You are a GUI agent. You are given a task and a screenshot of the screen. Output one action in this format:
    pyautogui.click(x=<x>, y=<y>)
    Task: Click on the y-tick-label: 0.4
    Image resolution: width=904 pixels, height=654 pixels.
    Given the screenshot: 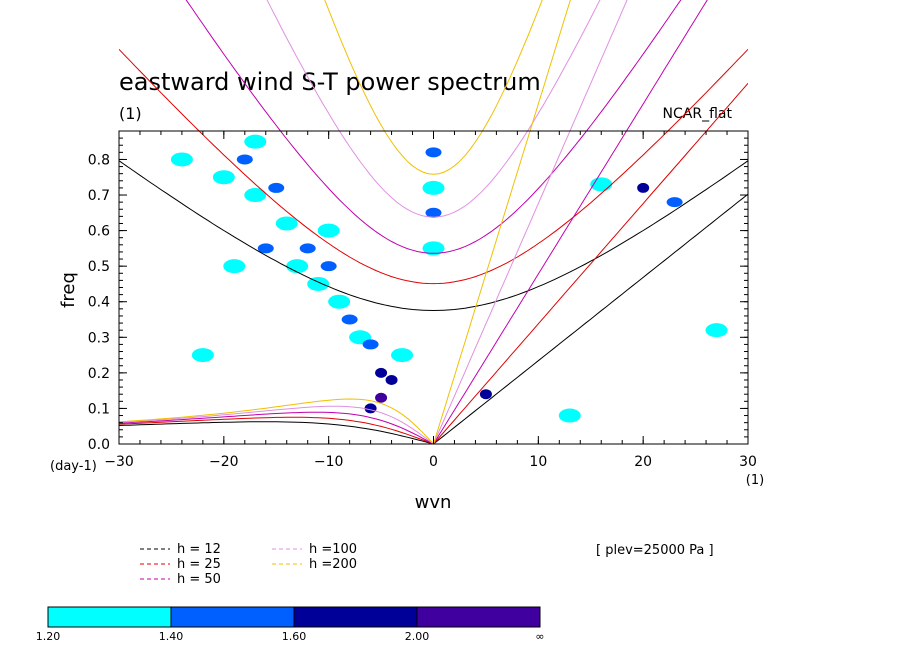 What is the action you would take?
    pyautogui.click(x=99, y=303)
    